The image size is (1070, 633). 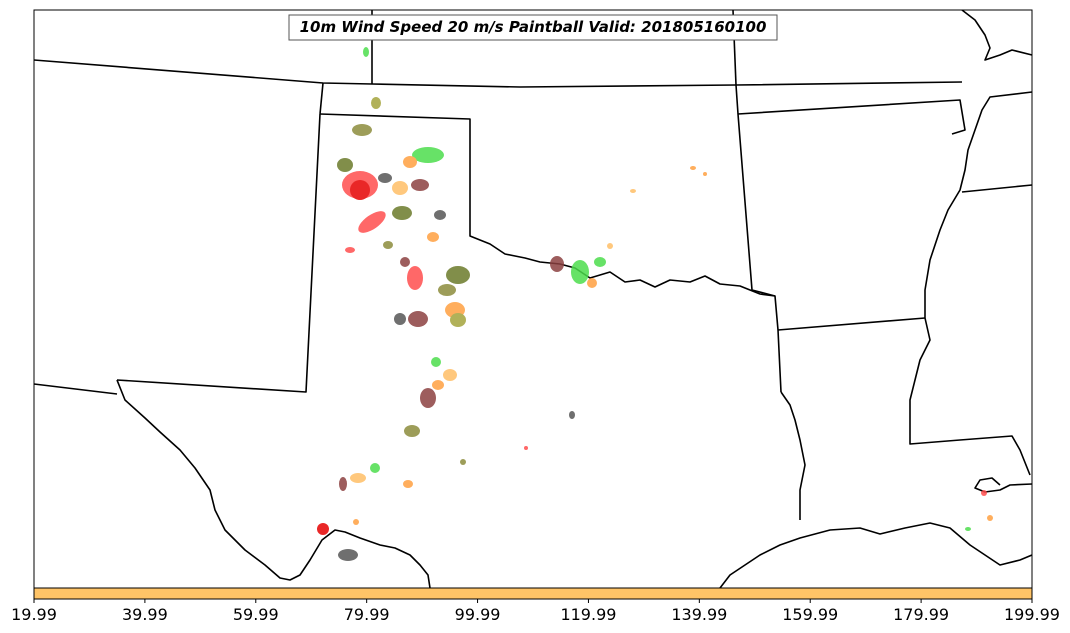 What do you see at coordinates (876, 555) in the screenshot?
I see `gulf-coast` at bounding box center [876, 555].